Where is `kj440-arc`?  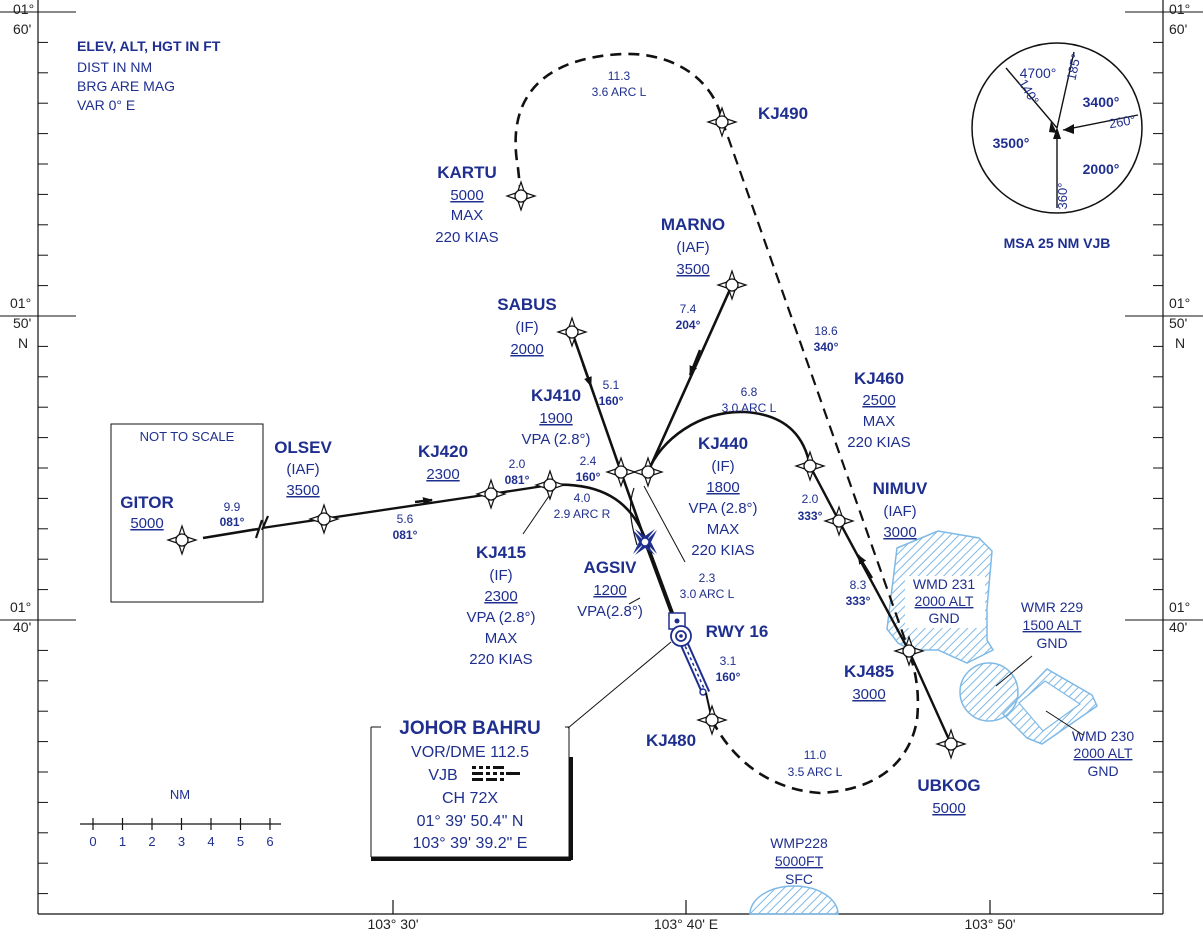
kj440-arc is located at coordinates (729, 441).